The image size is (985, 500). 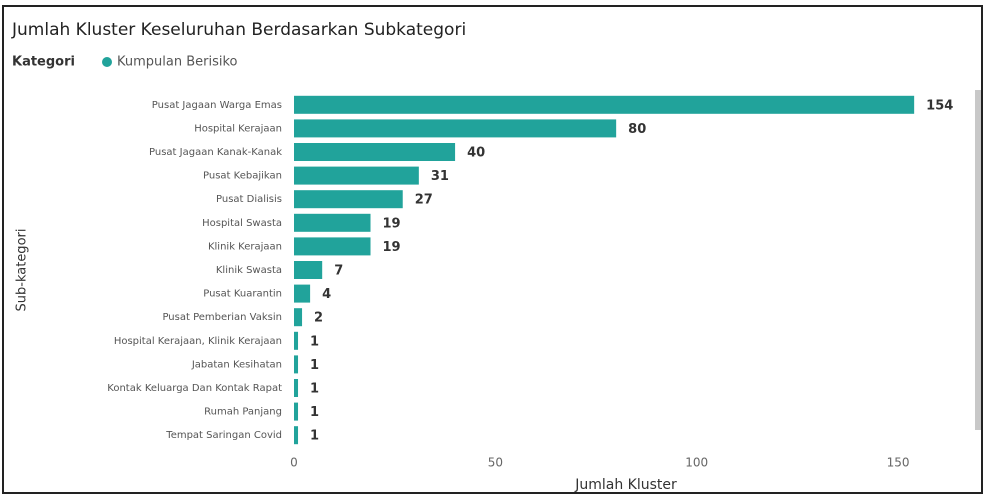 I want to click on legend-title: Kategori, so click(x=43, y=62).